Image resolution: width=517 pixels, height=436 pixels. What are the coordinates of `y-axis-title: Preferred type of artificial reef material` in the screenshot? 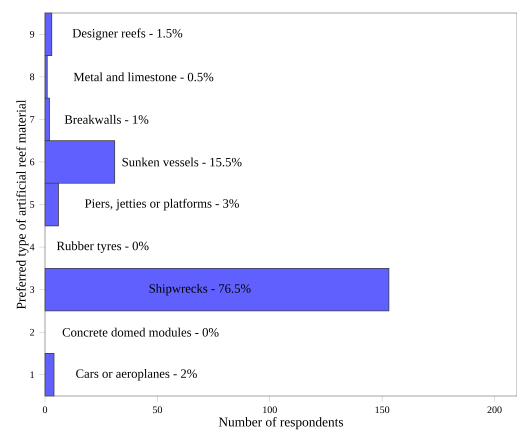 It's located at (22, 205).